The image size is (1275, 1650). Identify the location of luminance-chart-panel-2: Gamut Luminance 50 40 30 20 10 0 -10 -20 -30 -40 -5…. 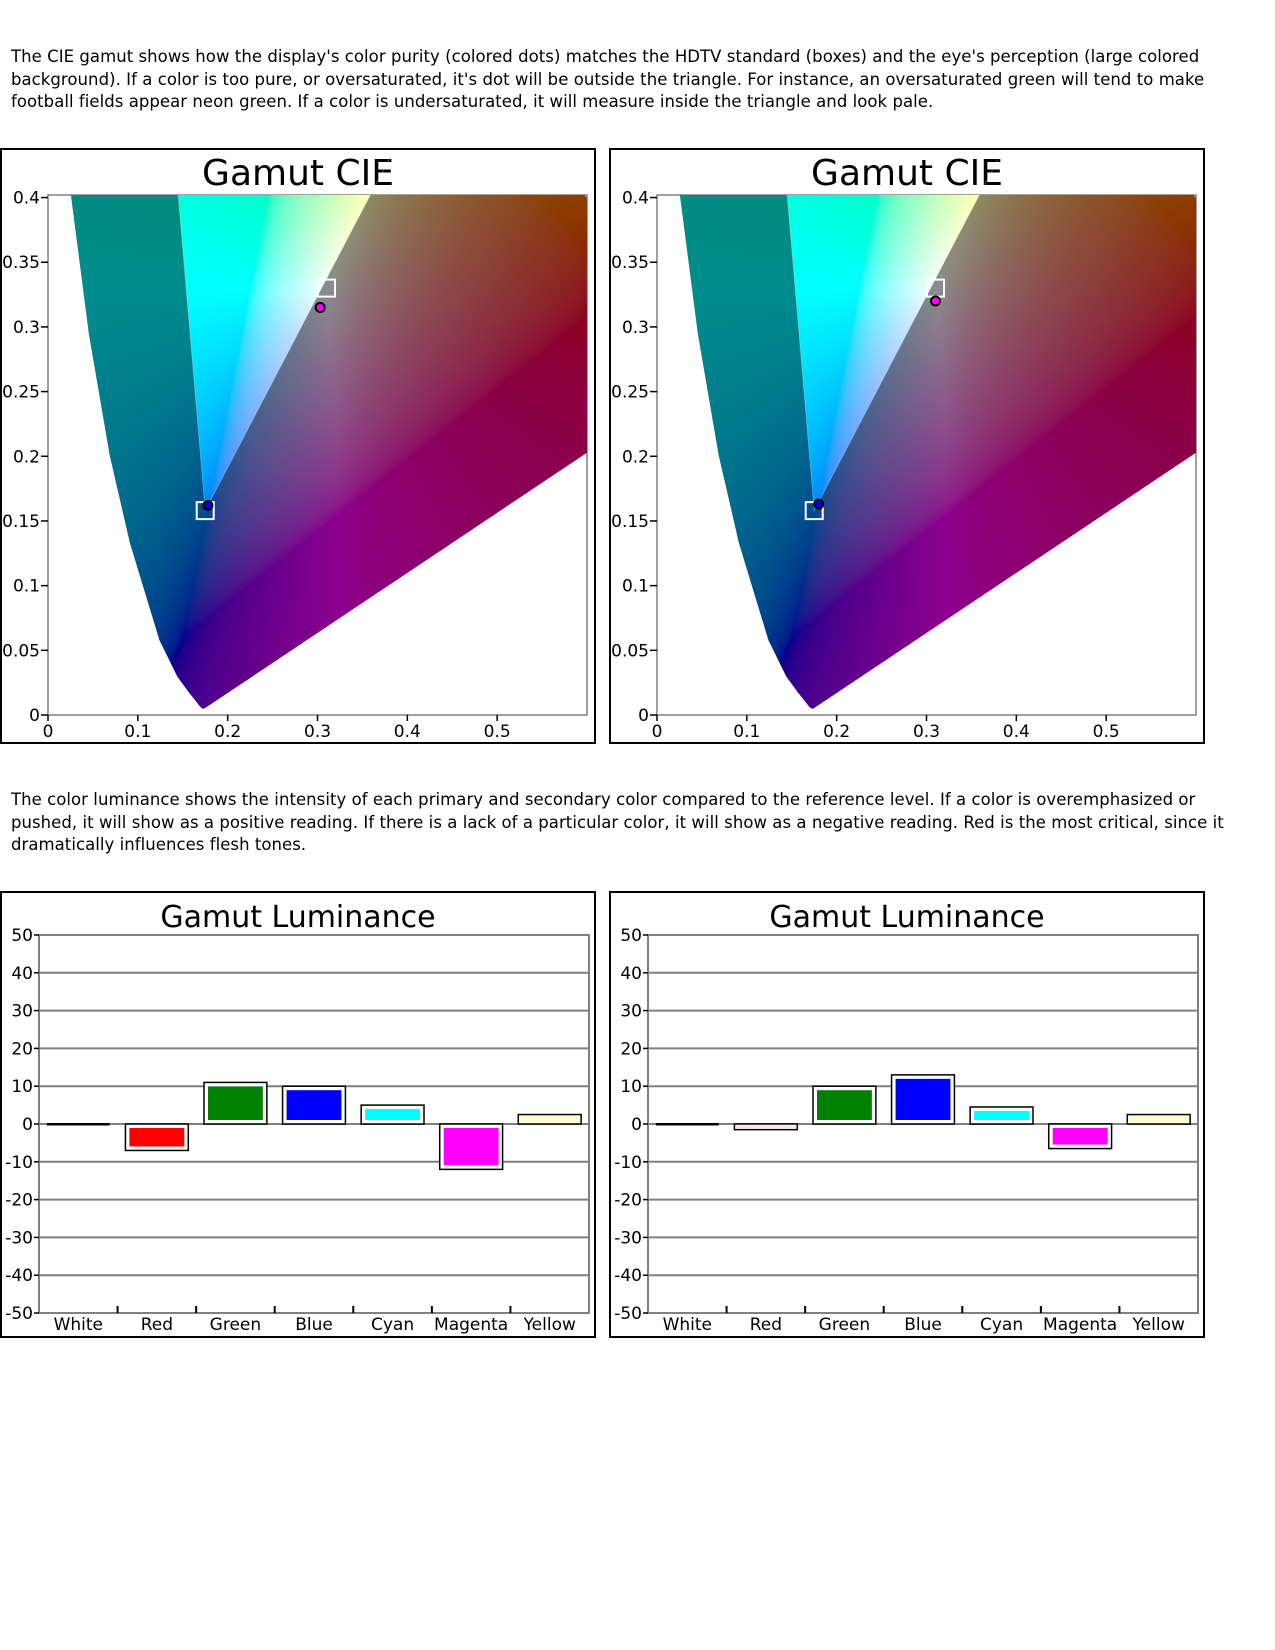
(907, 1114).